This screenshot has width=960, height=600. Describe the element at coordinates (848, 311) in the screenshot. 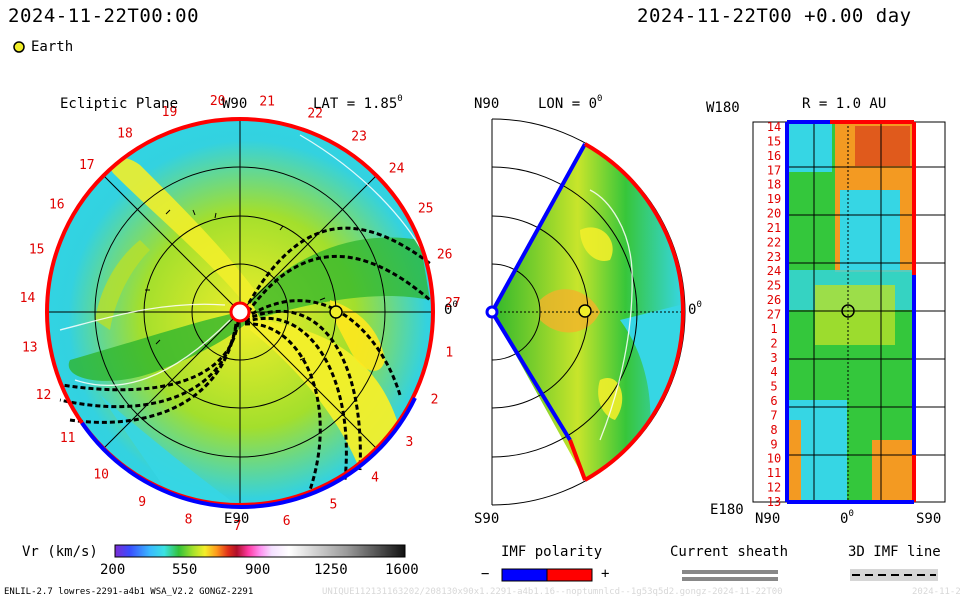

I see `earth-marker-synoptic` at that location.